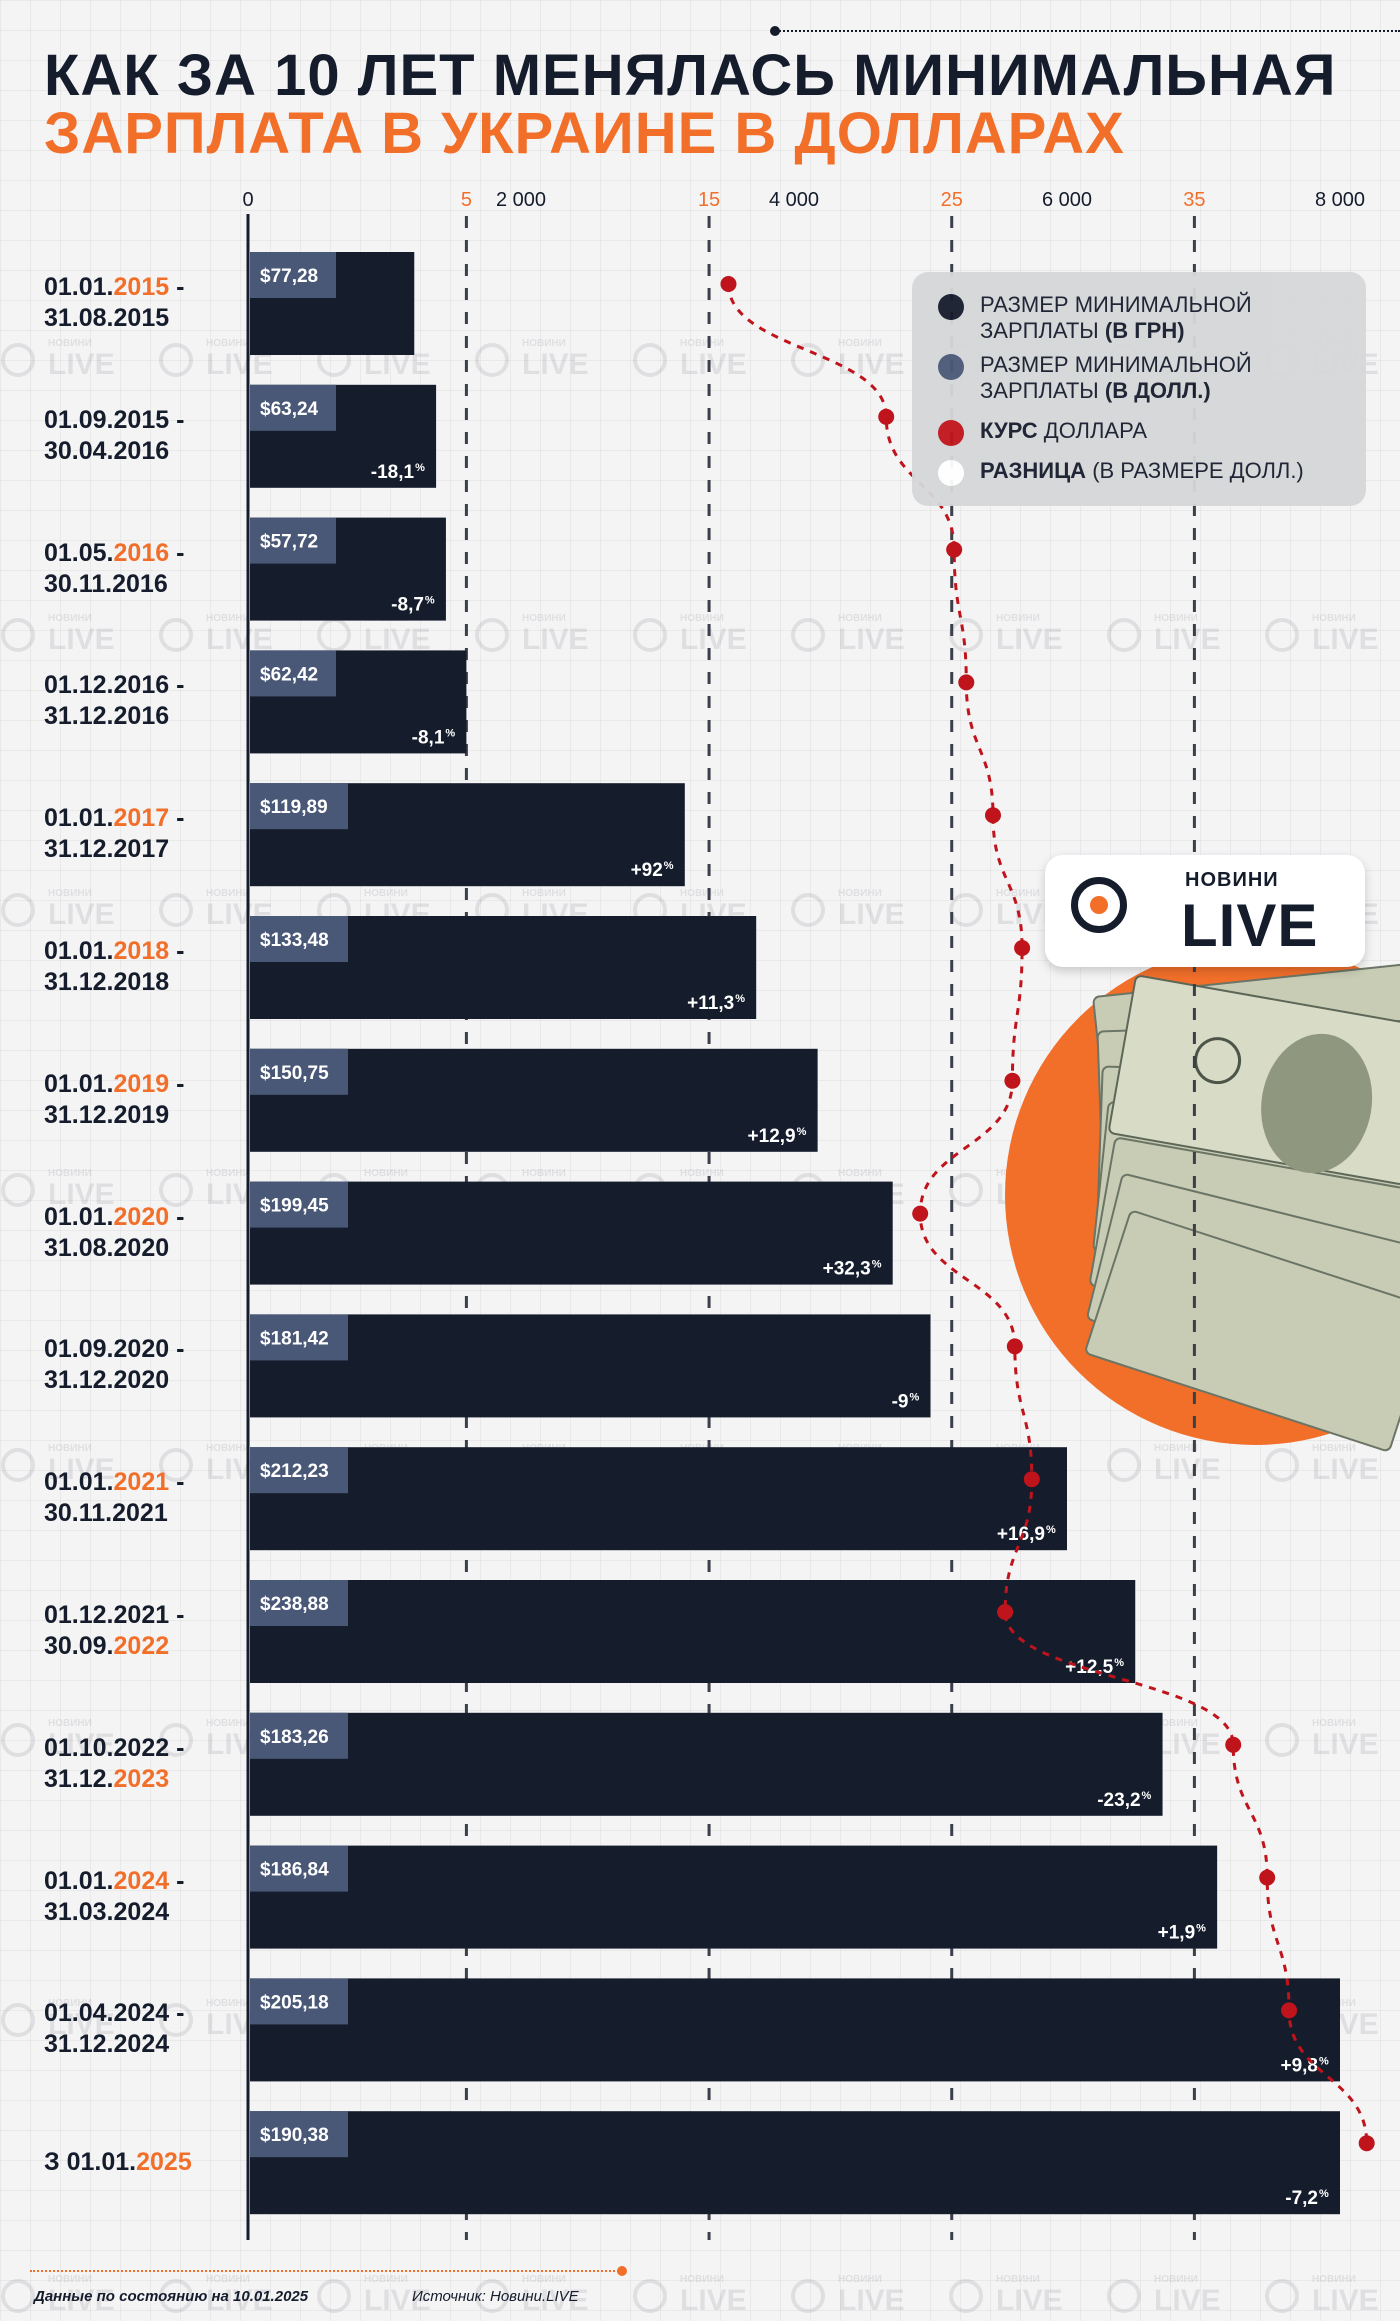 This screenshot has height=2321, width=1400. What do you see at coordinates (1218, 1061) in the screenshot?
I see `seal-icon` at bounding box center [1218, 1061].